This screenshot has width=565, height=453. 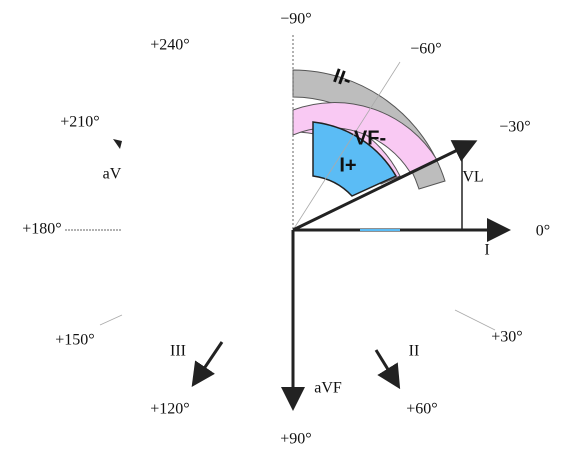 What do you see at coordinates (328, 388) in the screenshot?
I see `lead-label: aVF` at bounding box center [328, 388].